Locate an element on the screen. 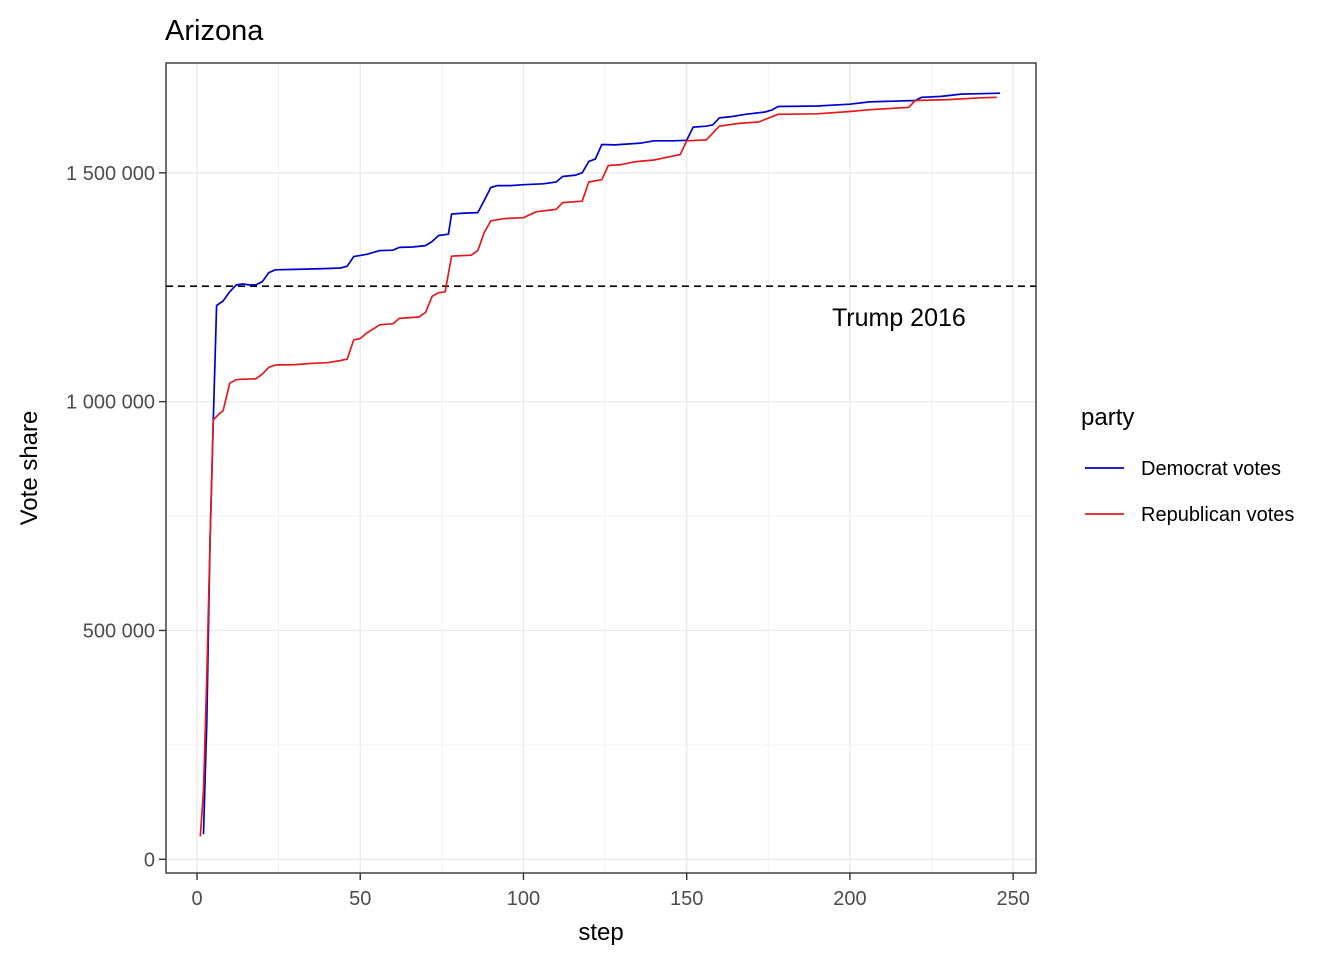  x-axis: 0 50 100 150 200 250 is located at coordinates (610, 891).